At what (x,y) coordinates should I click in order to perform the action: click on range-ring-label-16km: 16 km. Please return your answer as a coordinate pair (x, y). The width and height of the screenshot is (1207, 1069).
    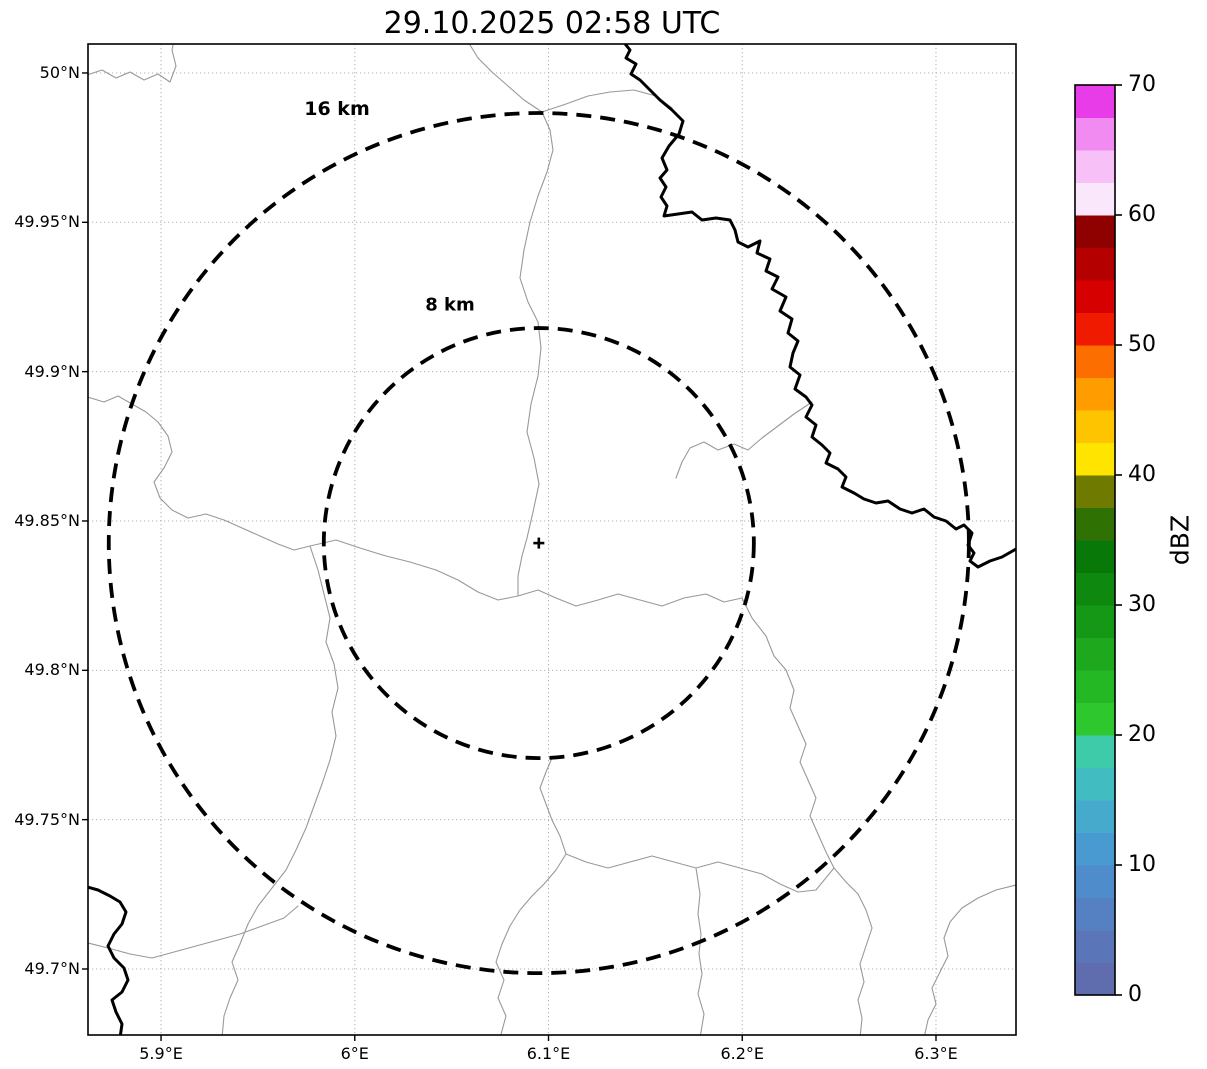
    Looking at the image, I should click on (337, 109).